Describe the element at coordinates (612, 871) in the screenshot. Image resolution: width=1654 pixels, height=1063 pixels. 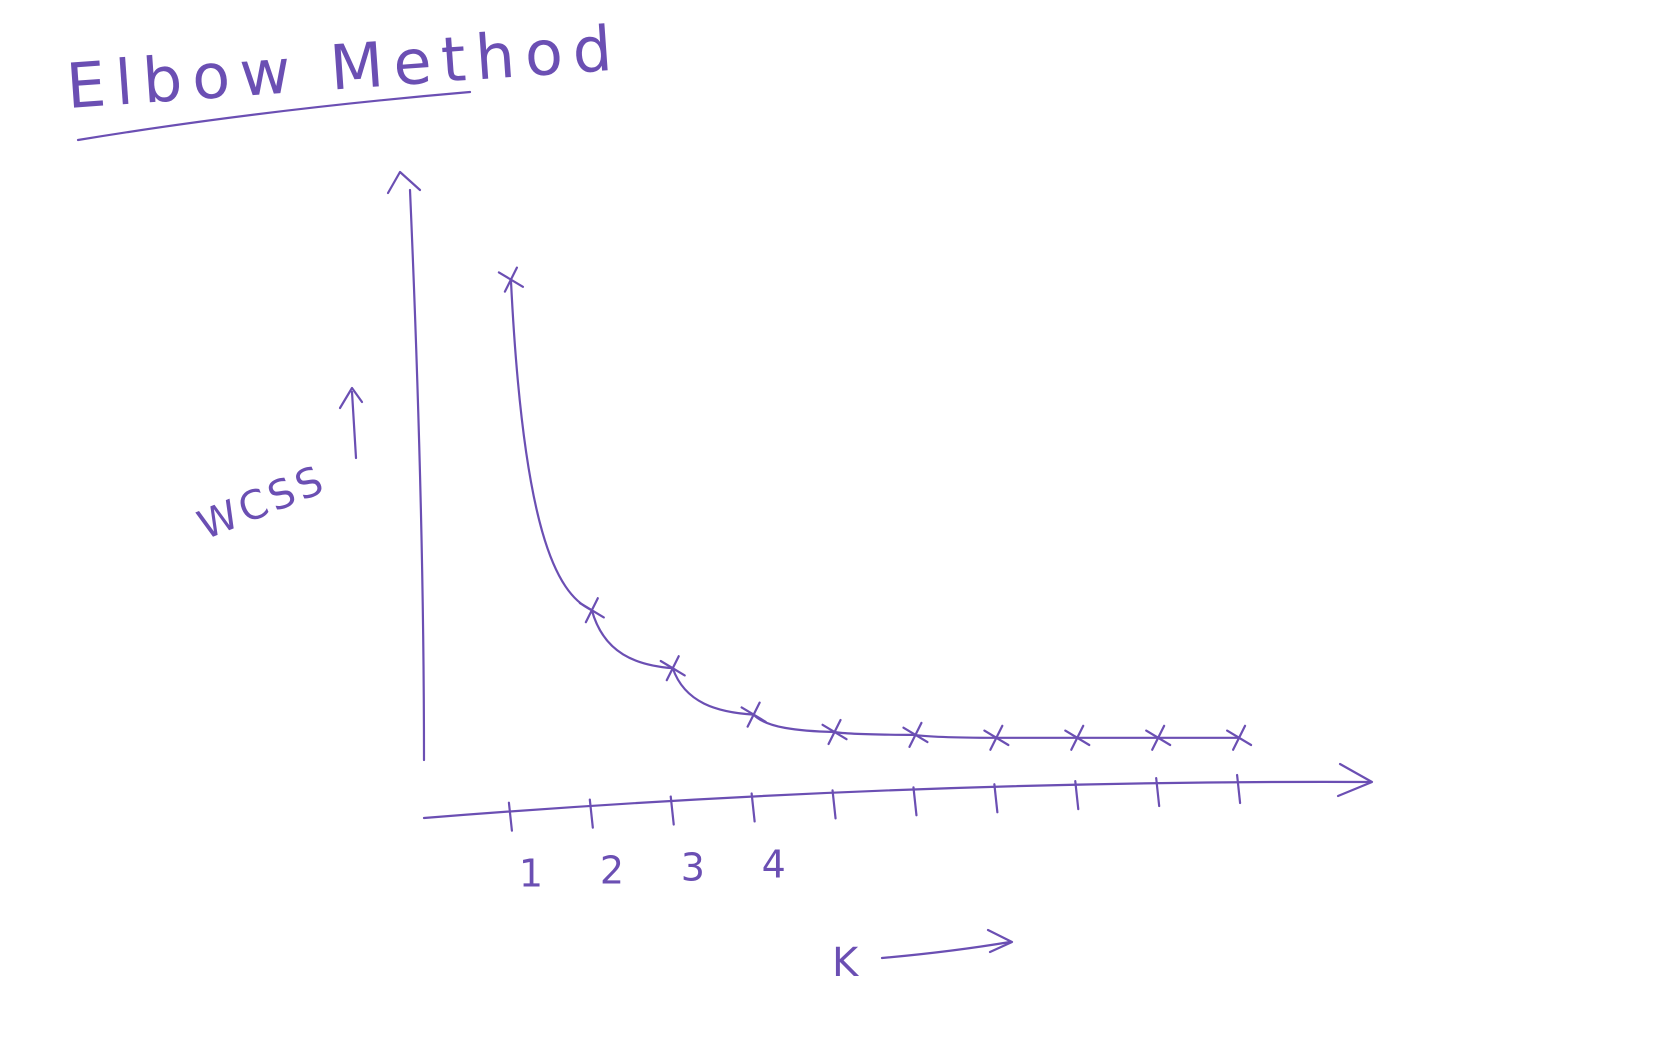
I see `x-tick-label-2: 2` at that location.